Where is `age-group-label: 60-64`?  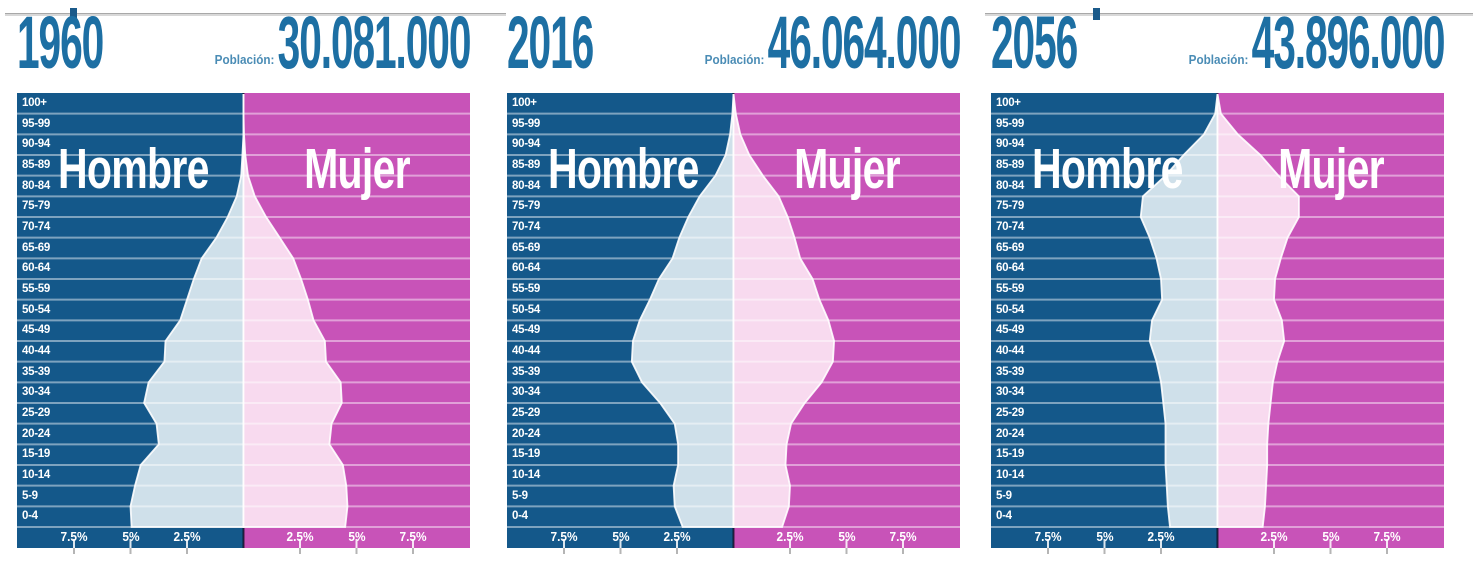
age-group-label: 60-64 is located at coordinates (36, 268).